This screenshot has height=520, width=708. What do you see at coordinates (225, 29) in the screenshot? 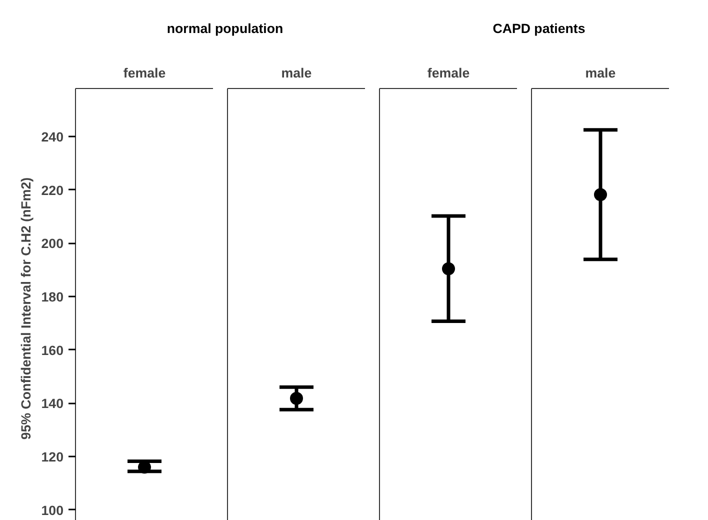
I see `text: normal population` at bounding box center [225, 29].